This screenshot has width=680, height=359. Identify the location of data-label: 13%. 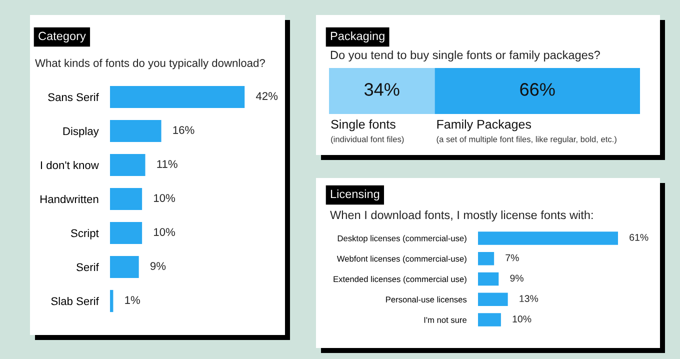
(529, 298).